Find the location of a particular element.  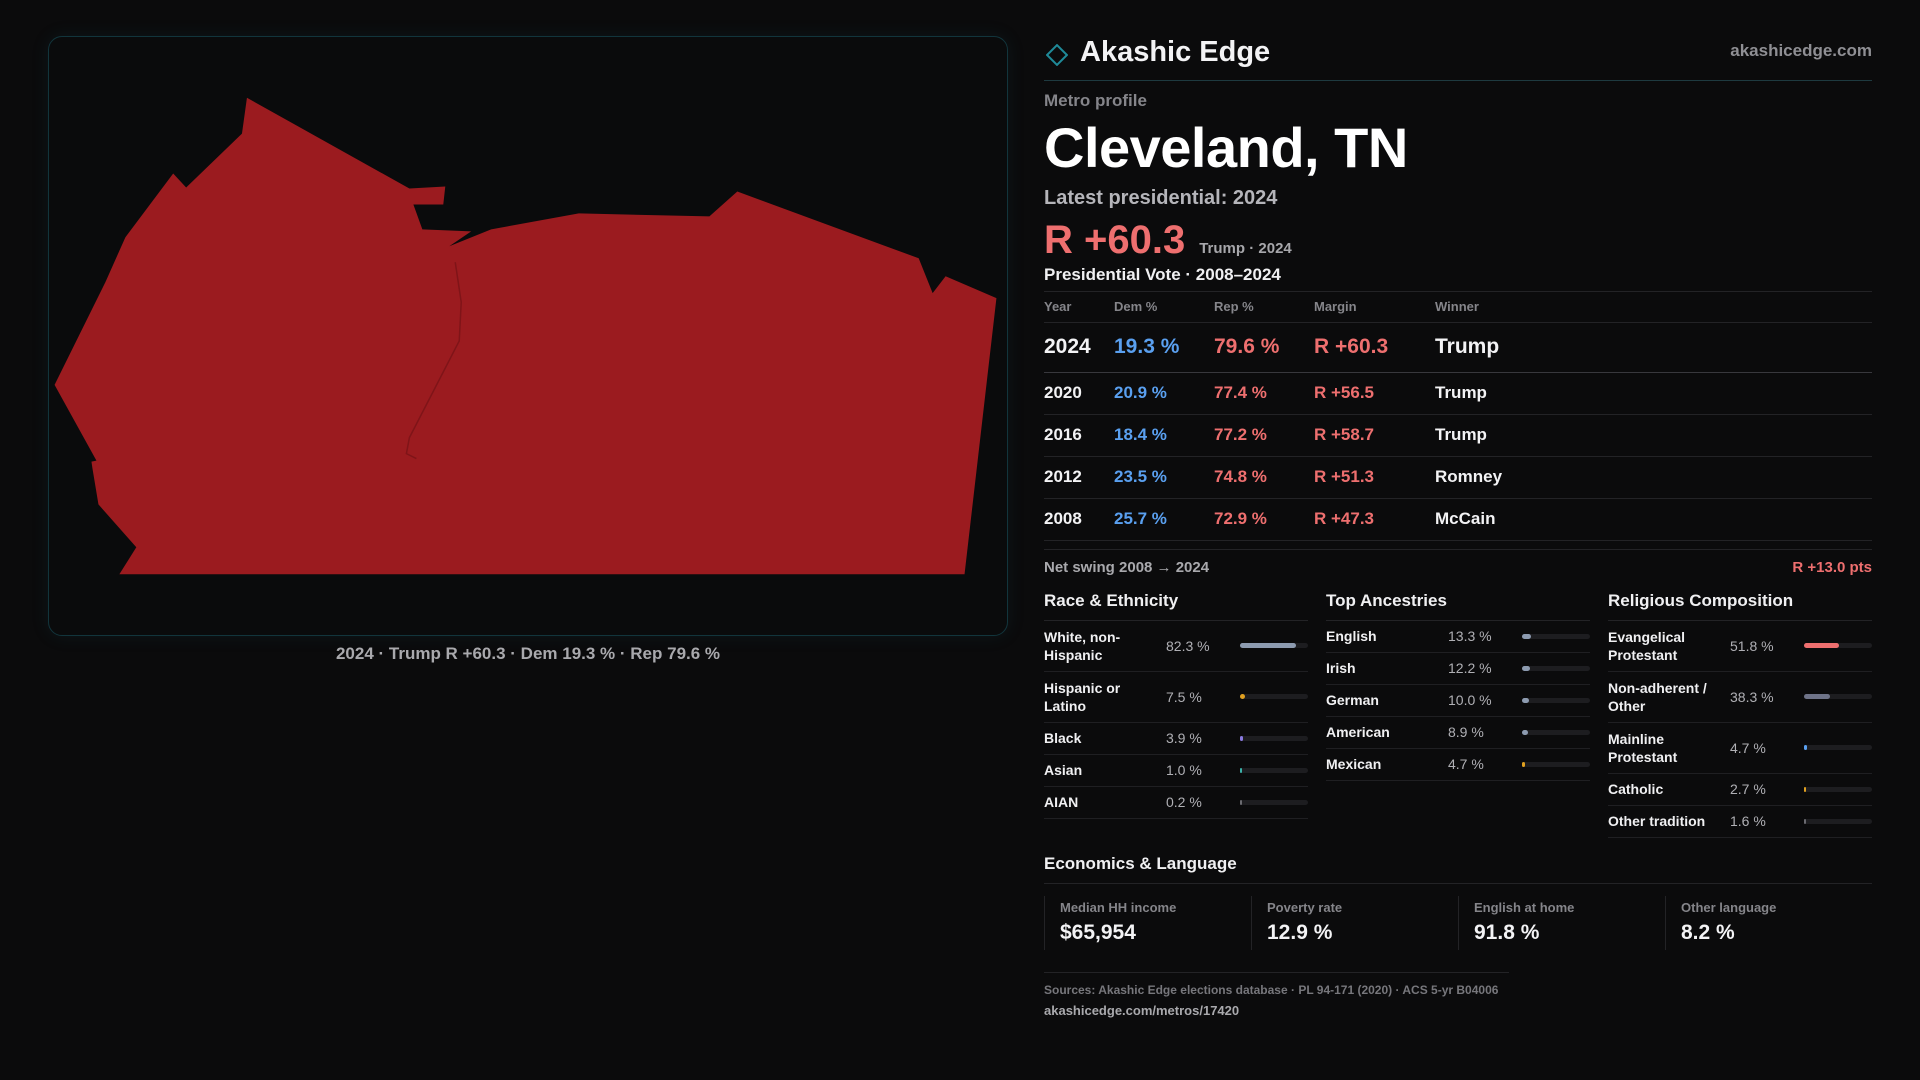

vote-year: 2012 is located at coordinates (1079, 477).